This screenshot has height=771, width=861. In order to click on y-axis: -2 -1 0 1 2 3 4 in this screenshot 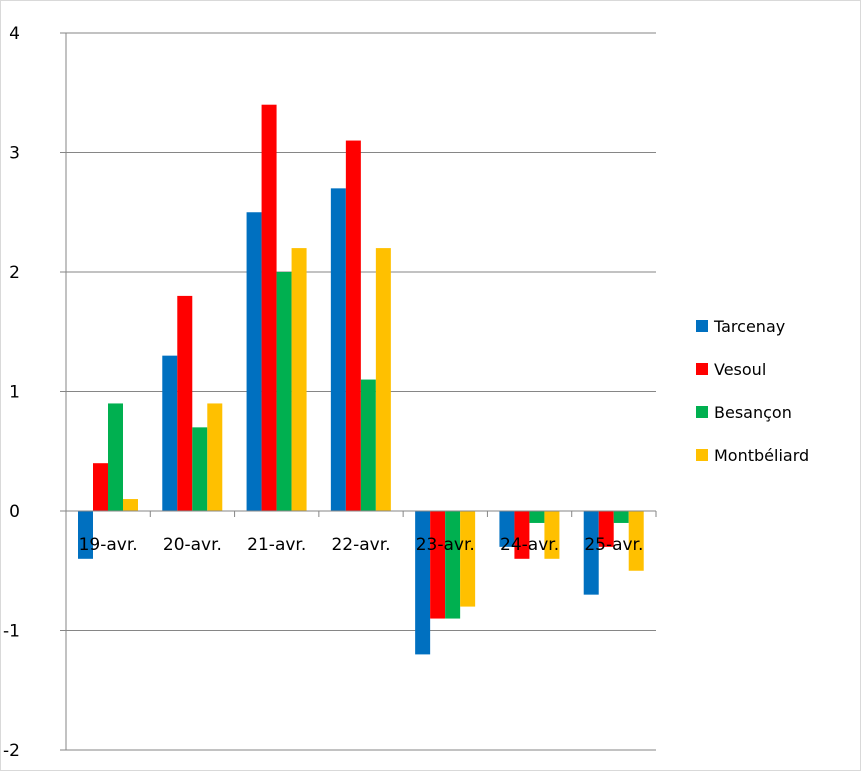, I will do `click(35, 392)`.